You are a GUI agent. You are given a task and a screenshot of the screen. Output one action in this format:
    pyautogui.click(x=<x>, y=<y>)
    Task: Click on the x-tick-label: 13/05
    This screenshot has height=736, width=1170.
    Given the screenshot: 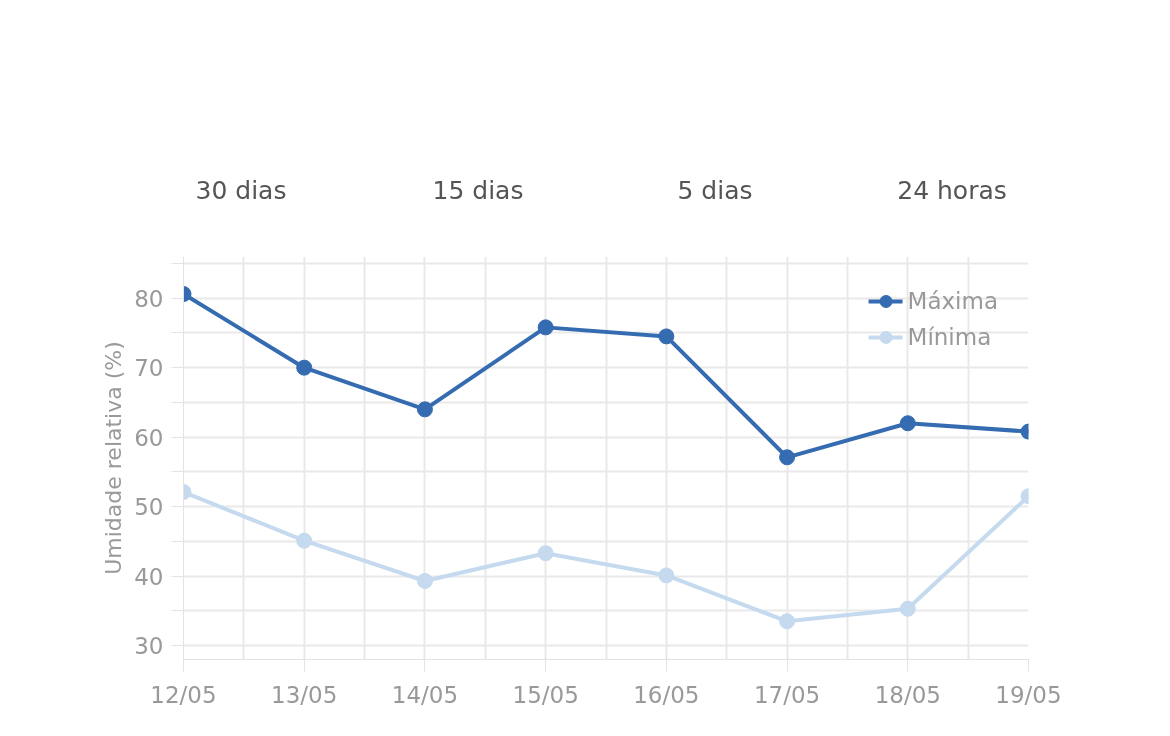 What is the action you would take?
    pyautogui.click(x=304, y=694)
    